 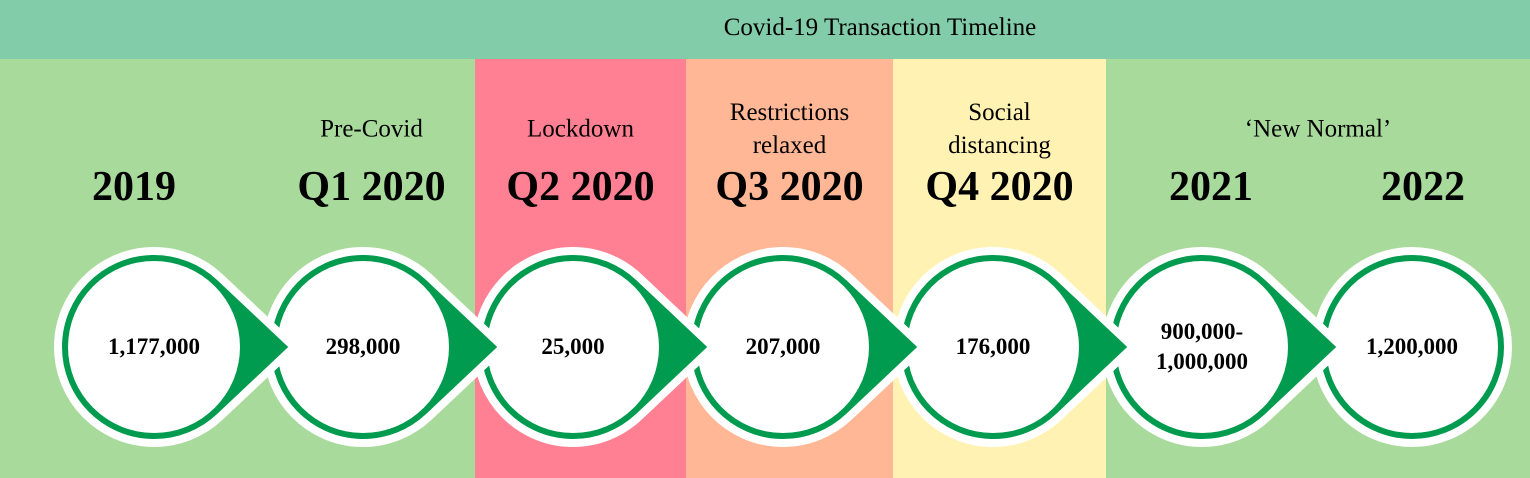 I want to click on phase-label: Pre-Covid, so click(x=371, y=129).